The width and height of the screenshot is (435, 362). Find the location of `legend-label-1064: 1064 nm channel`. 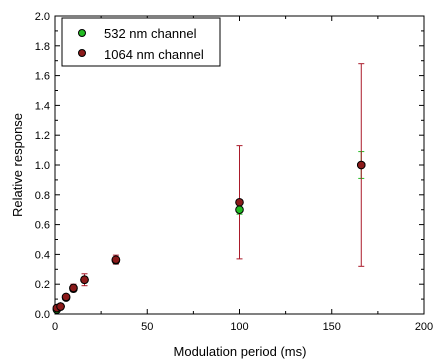

legend-label-1064: 1064 nm channel is located at coordinates (154, 54).